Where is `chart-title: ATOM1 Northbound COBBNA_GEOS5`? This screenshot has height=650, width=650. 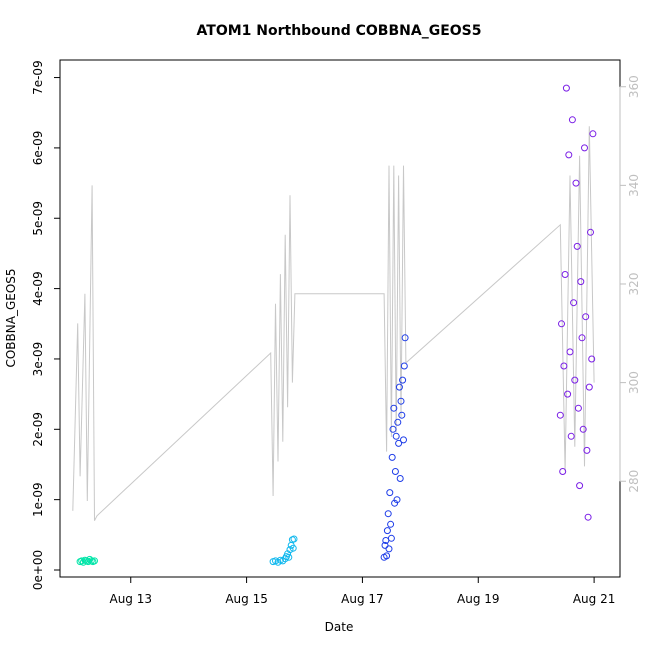
chart-title: ATOM1 Northbound COBBNA_GEOS5 is located at coordinates (339, 31).